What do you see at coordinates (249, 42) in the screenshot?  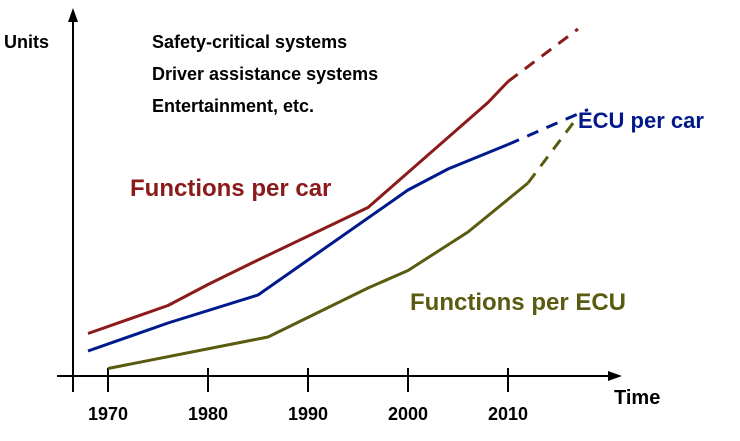 I see `annotation-line-1: Safety-critical systems` at bounding box center [249, 42].